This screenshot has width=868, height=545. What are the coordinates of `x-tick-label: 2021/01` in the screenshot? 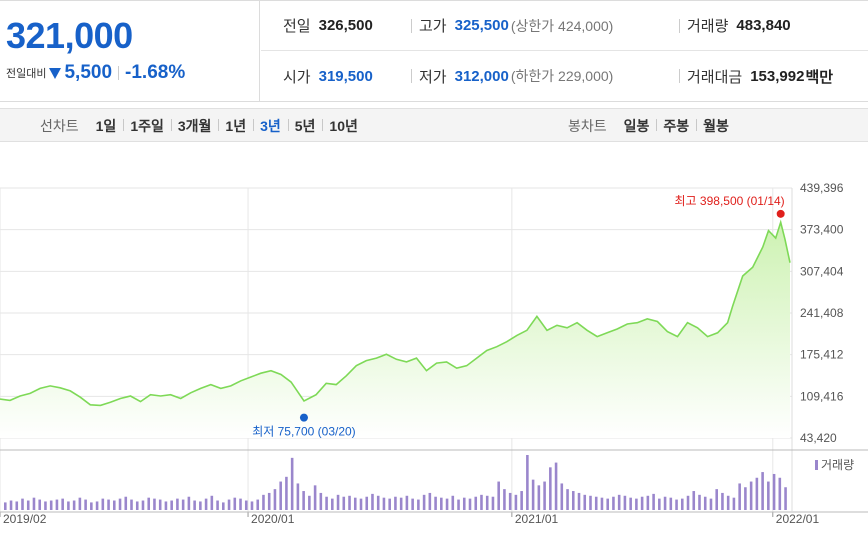 It's located at (537, 519).